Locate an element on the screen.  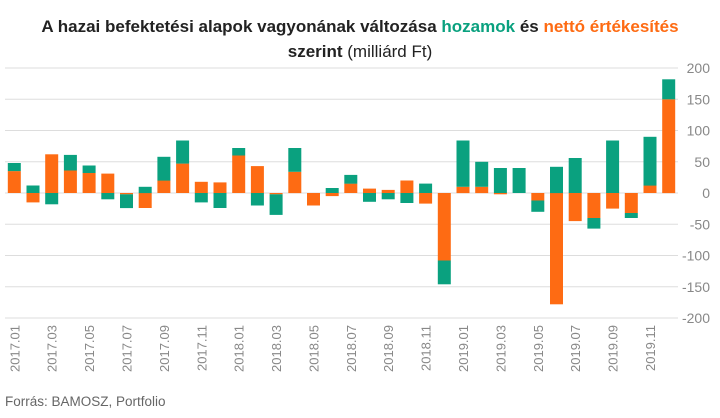
x-tick-label: 2019.07 is located at coordinates (575, 348).